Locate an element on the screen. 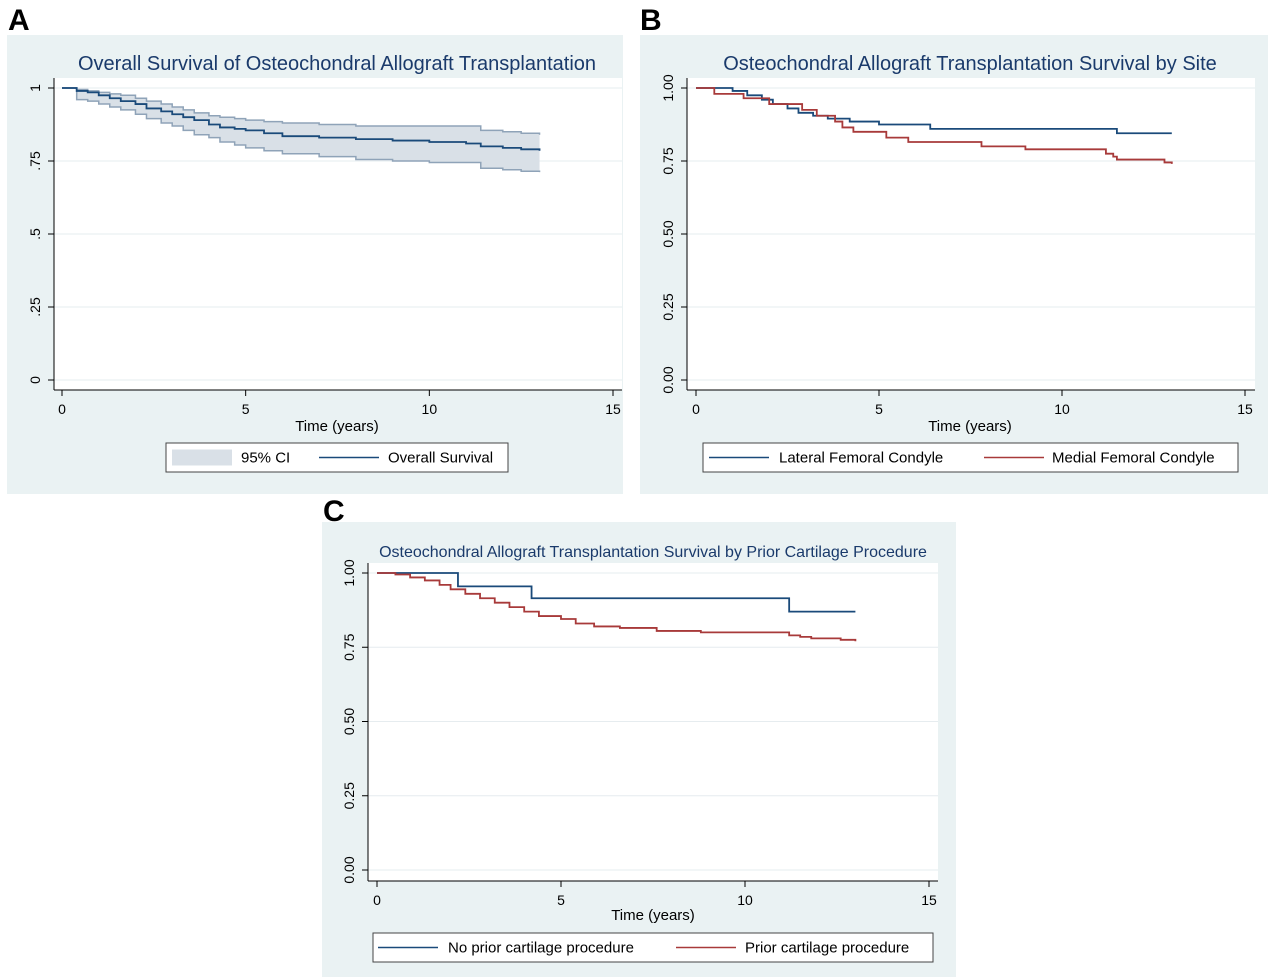  series-line-medial-femoral-condyle is located at coordinates (934, 125).